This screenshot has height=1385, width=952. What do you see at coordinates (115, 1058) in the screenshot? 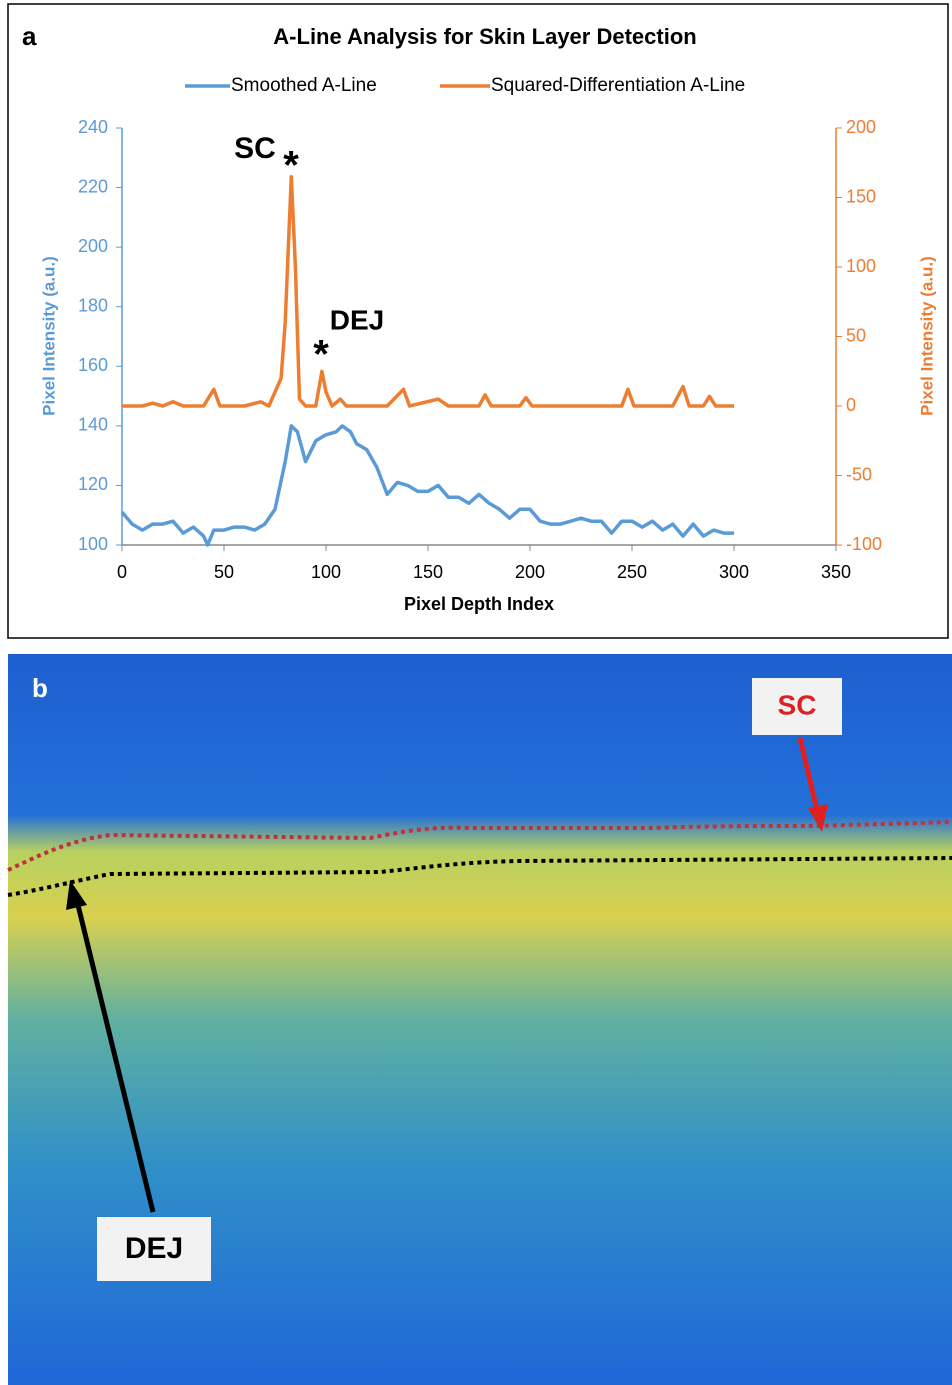
I see `dej-arrow` at bounding box center [115, 1058].